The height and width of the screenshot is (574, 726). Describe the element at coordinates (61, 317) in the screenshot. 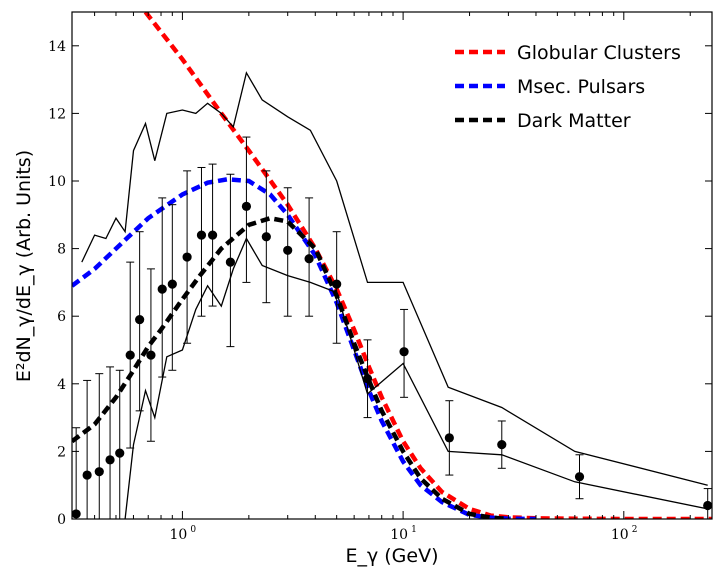

I see `y-tick-label: 6` at that location.